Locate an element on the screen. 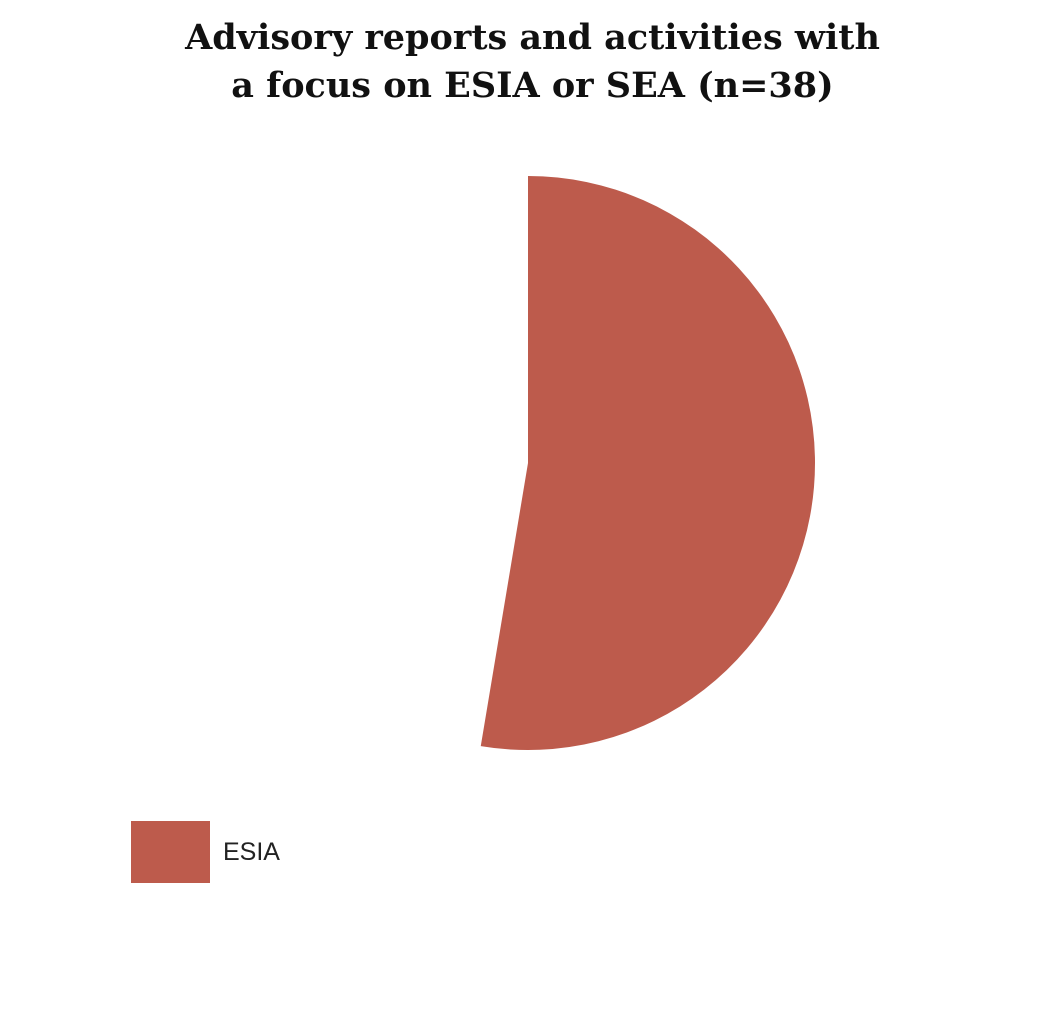  legend: ESIA is located at coordinates (205, 852).